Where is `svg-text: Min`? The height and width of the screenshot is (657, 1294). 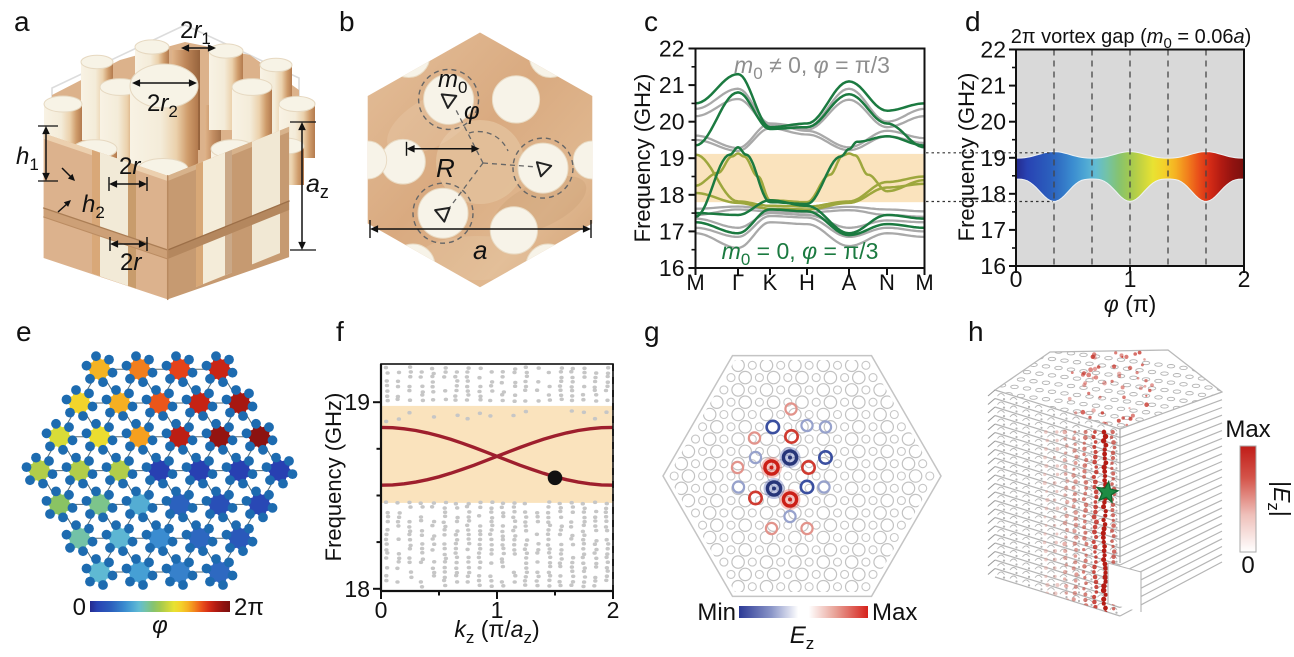
svg-text: Min is located at coordinates (716, 612).